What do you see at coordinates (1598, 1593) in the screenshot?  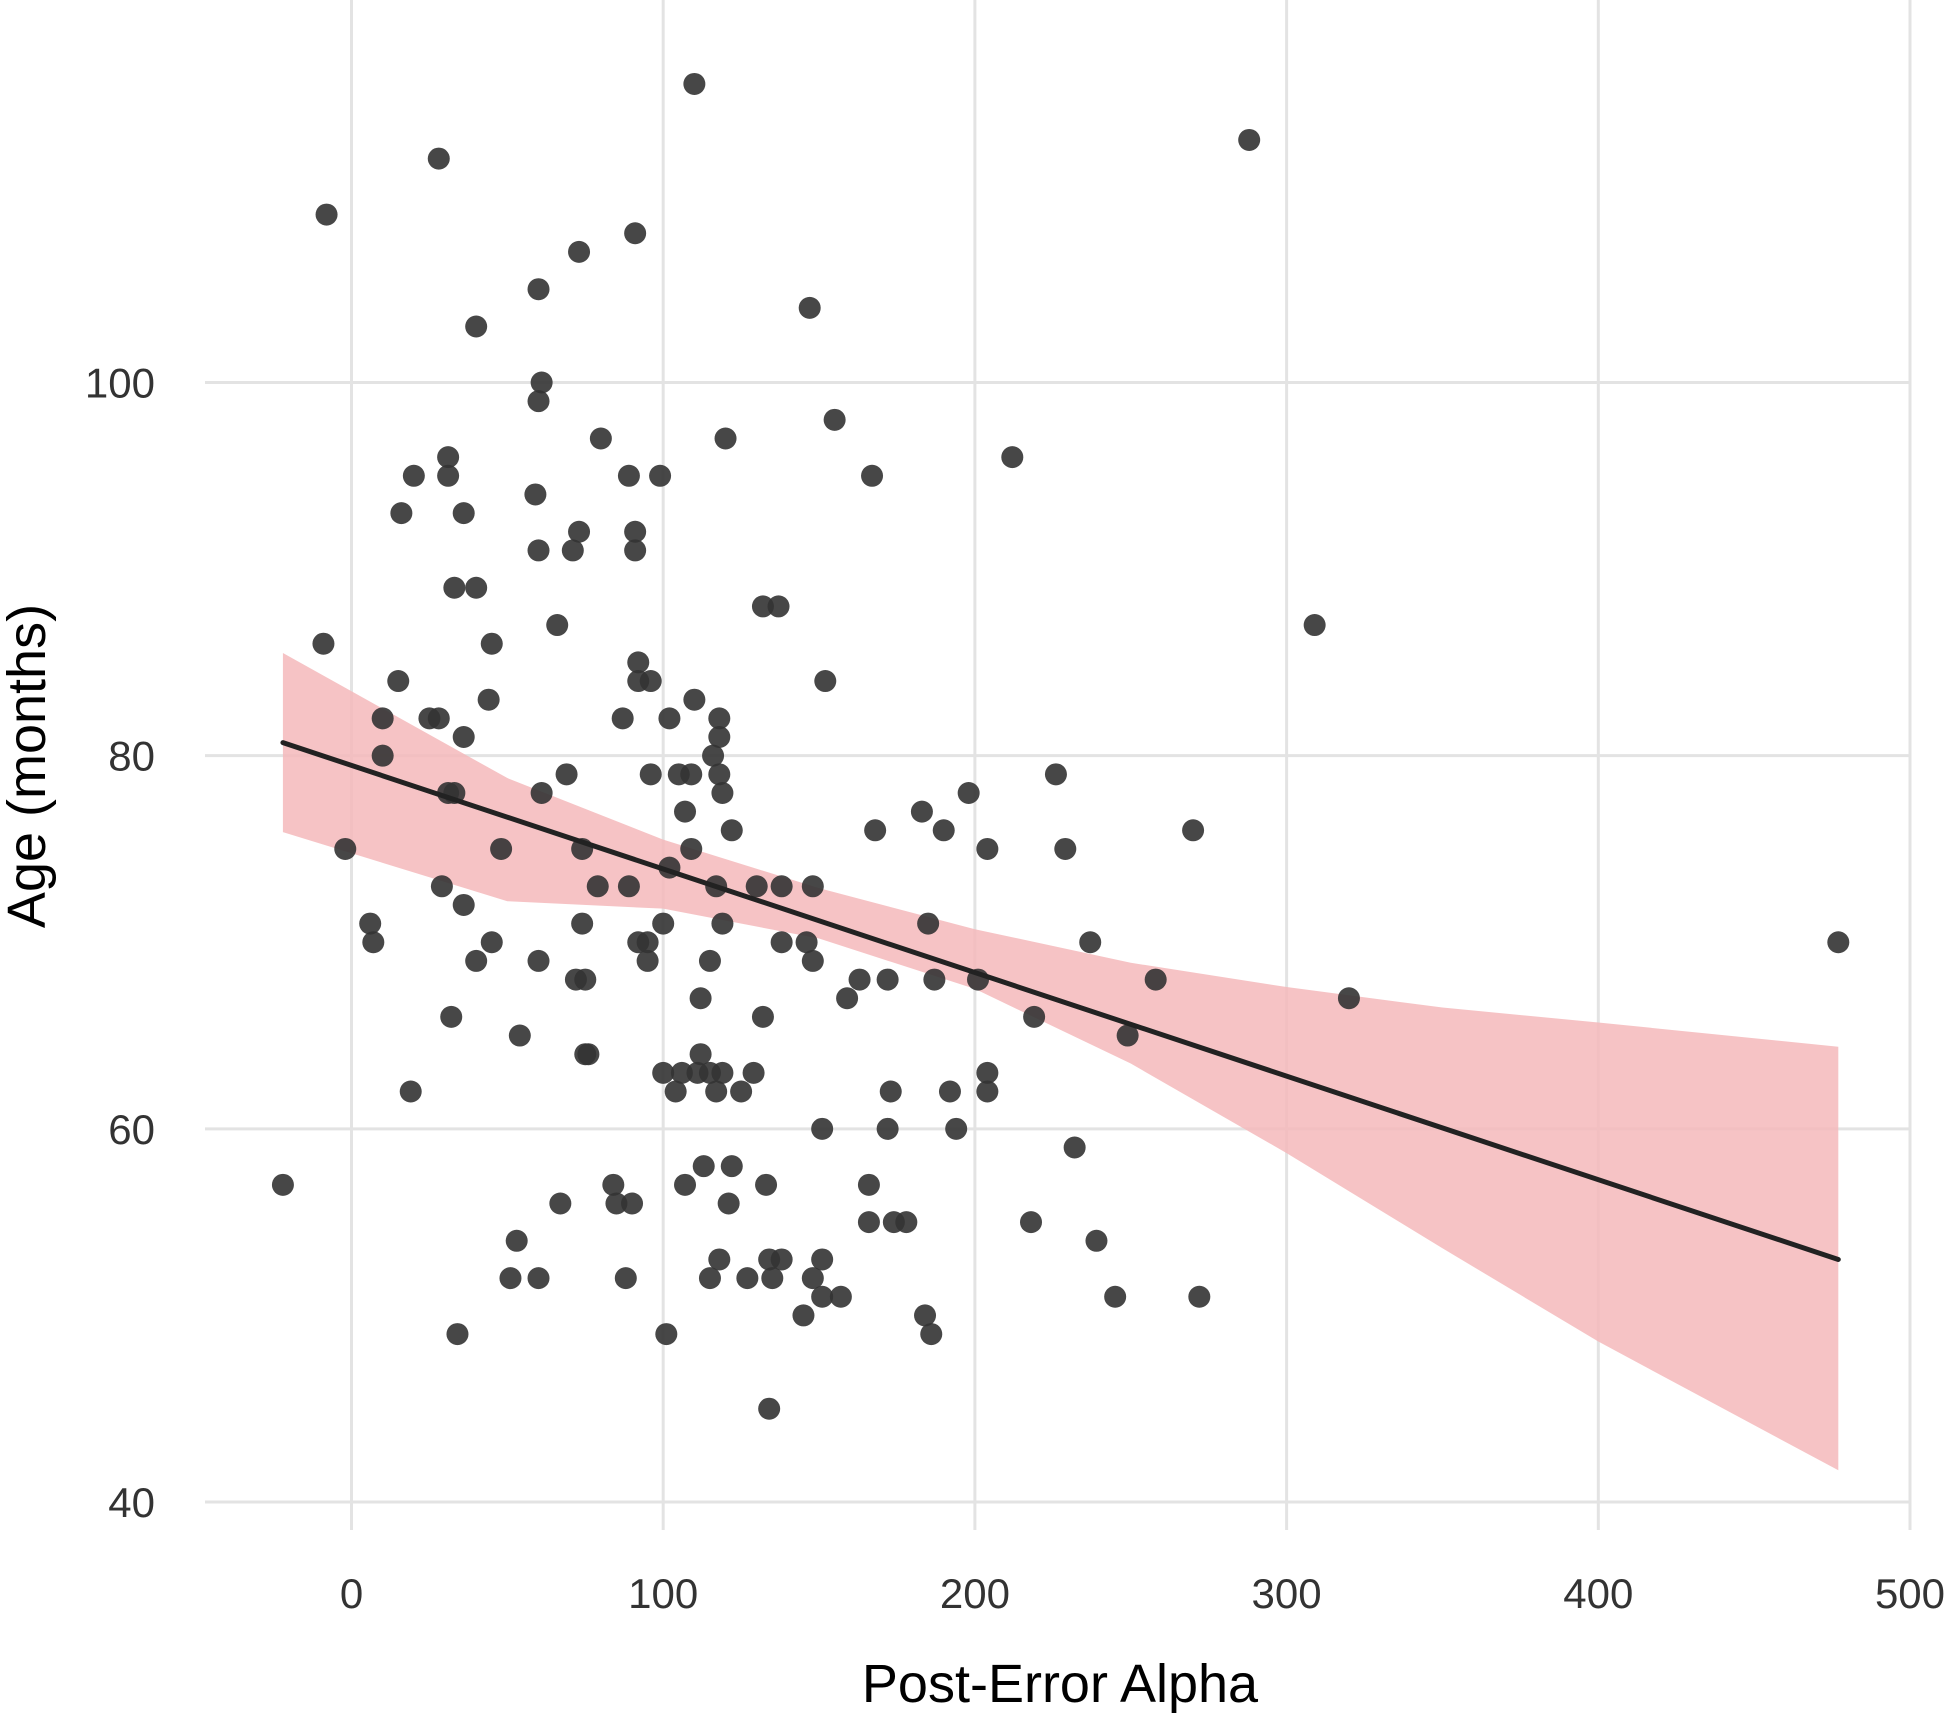 I see `x-tick-label: 400` at bounding box center [1598, 1593].